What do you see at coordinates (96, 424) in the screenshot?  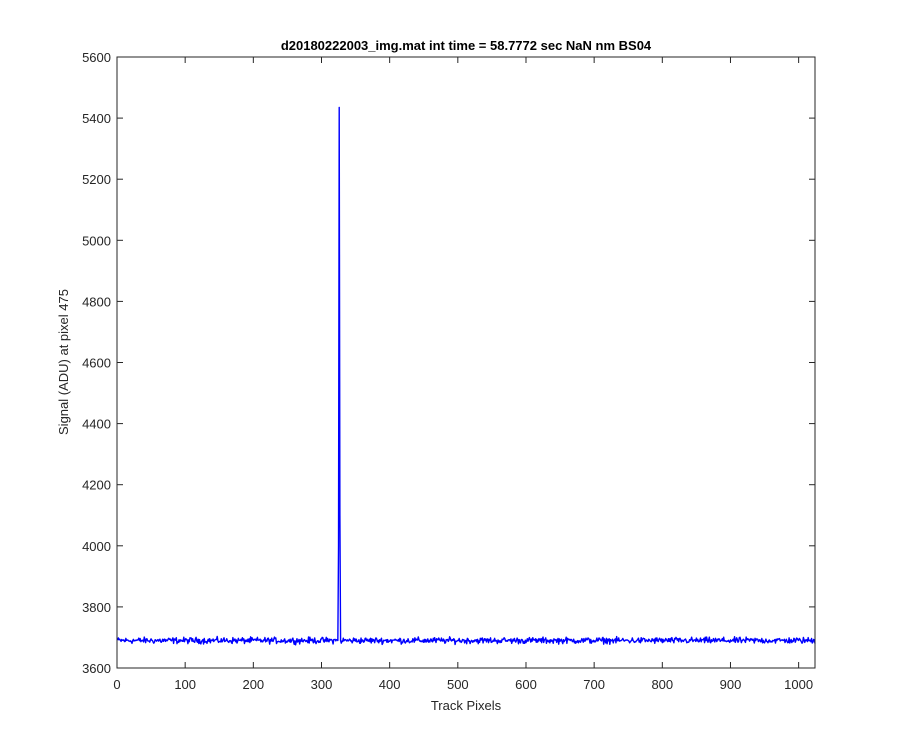 I see `y-tick-label: 4400` at bounding box center [96, 424].